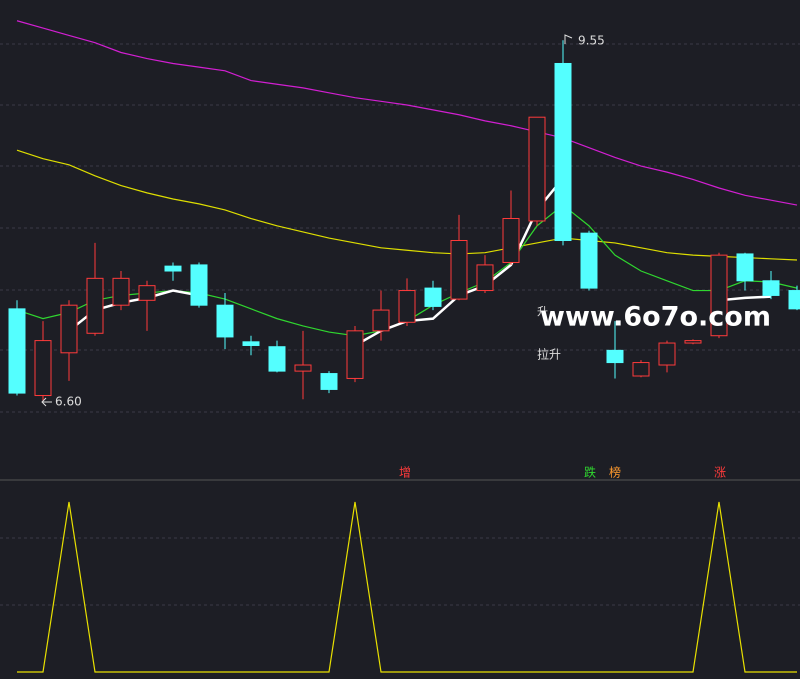 Image resolution: width=800 pixels, height=679 pixels. Describe the element at coordinates (568, 39) in the screenshot. I see `high-pointer` at that location.